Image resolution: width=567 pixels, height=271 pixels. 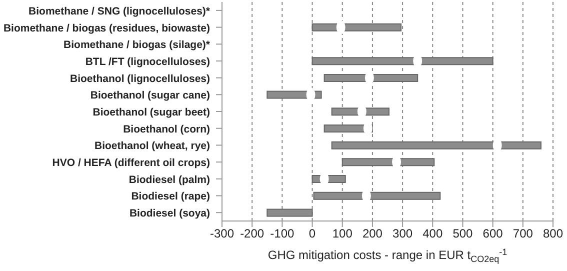 What do you see at coordinates (312, 233) in the screenshot?
I see `x-tick-label: 0` at bounding box center [312, 233].